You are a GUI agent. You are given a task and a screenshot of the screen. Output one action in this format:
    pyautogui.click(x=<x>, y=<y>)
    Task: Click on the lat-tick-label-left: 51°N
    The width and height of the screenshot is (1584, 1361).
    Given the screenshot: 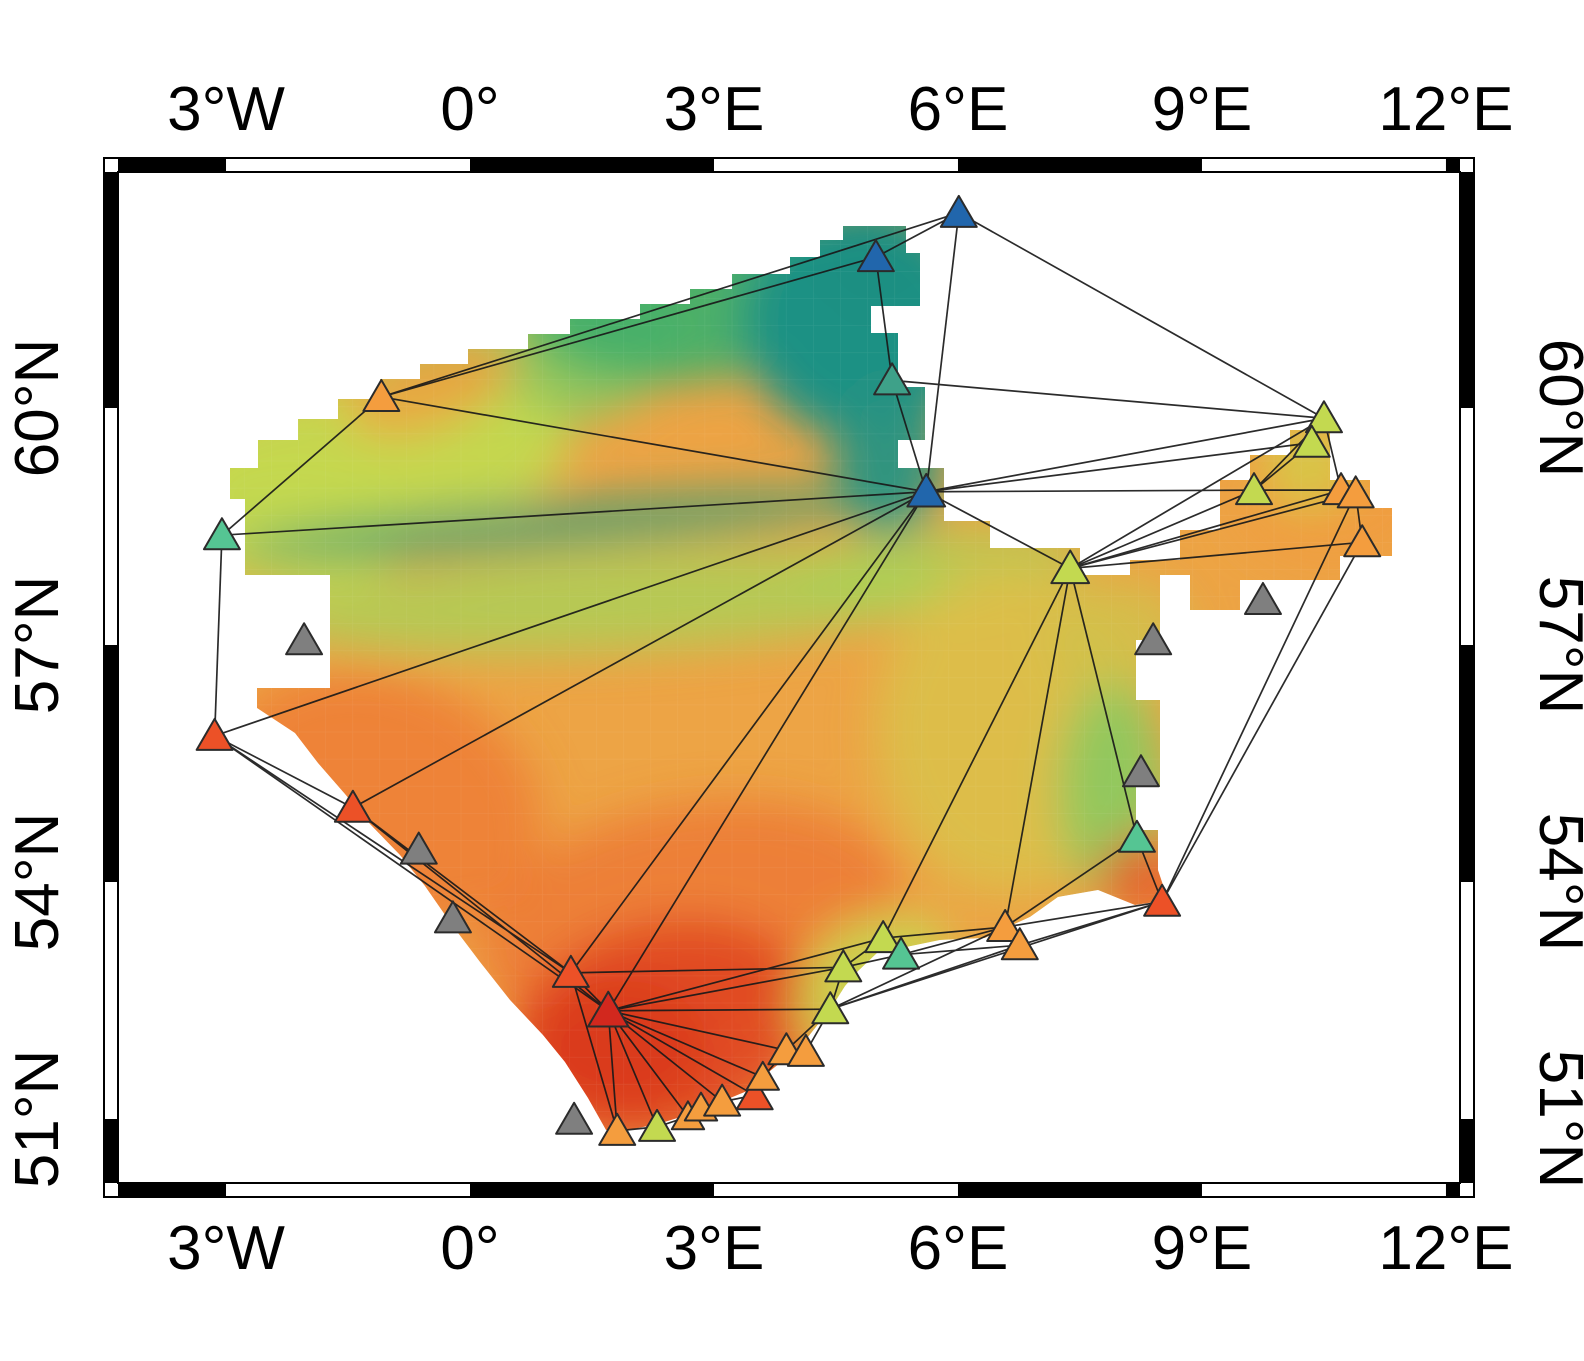 What is the action you would take?
    pyautogui.click(x=37, y=1119)
    